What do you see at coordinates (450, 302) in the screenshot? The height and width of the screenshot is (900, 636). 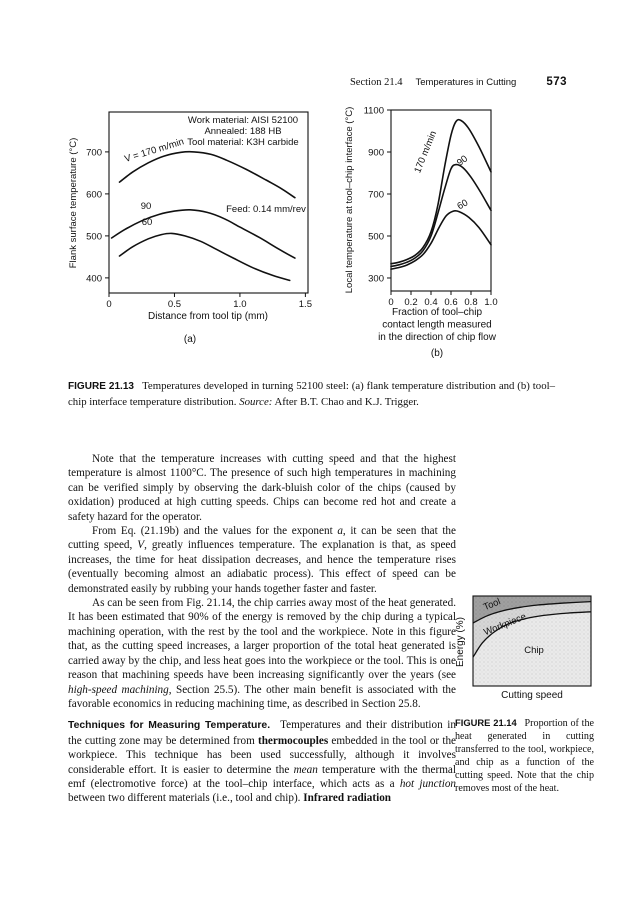 I see `x-tick-label: 0.6` at bounding box center [450, 302].